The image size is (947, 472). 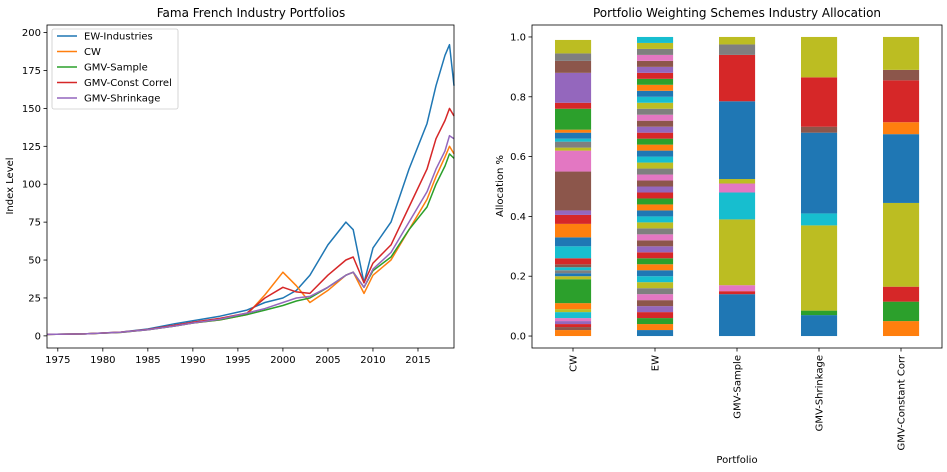 I want to click on x-tick-label: 2015, so click(x=417, y=360).